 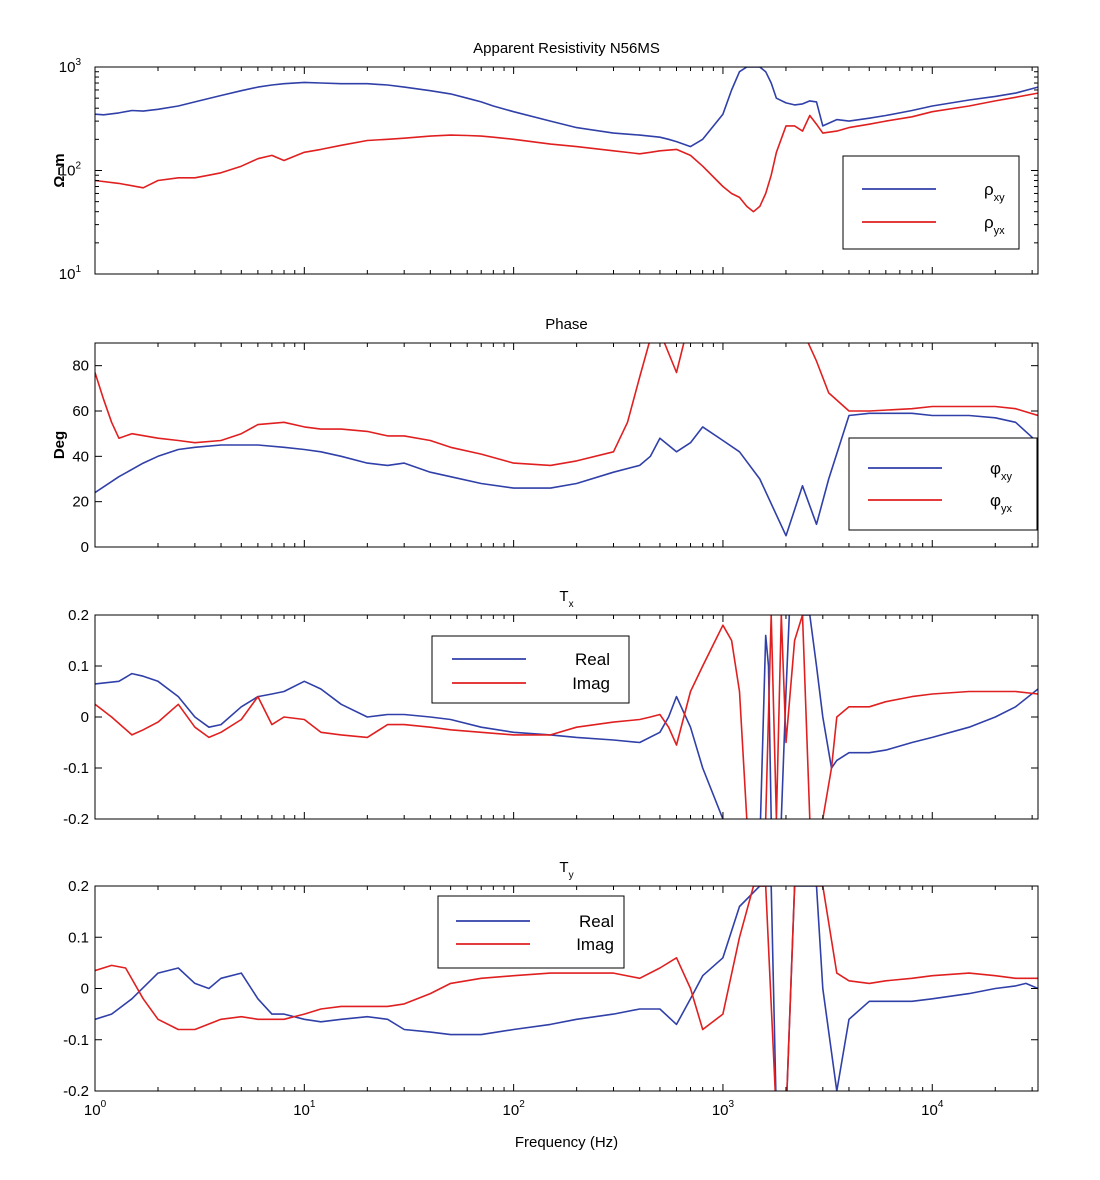 What do you see at coordinates (566, 48) in the screenshot?
I see `panel-title: Apparent Resistivity N56MS` at bounding box center [566, 48].